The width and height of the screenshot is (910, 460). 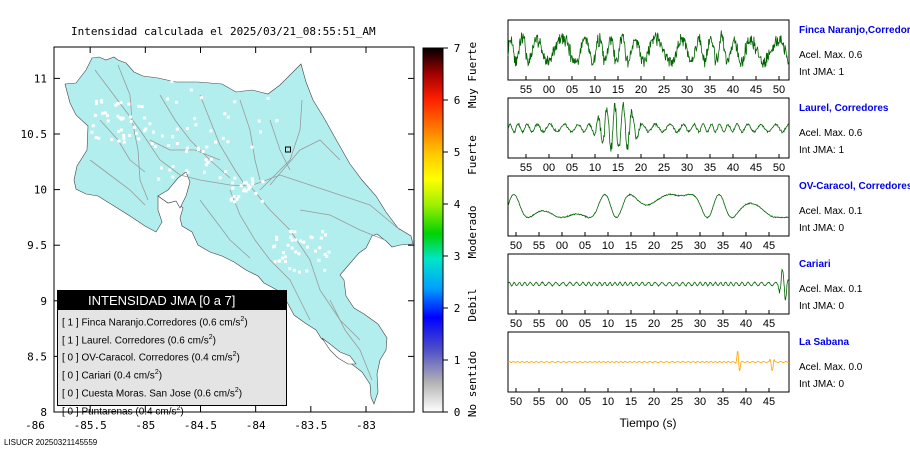 What do you see at coordinates (457, 360) in the screenshot?
I see `colorbar-tick-label: 1` at bounding box center [457, 360].